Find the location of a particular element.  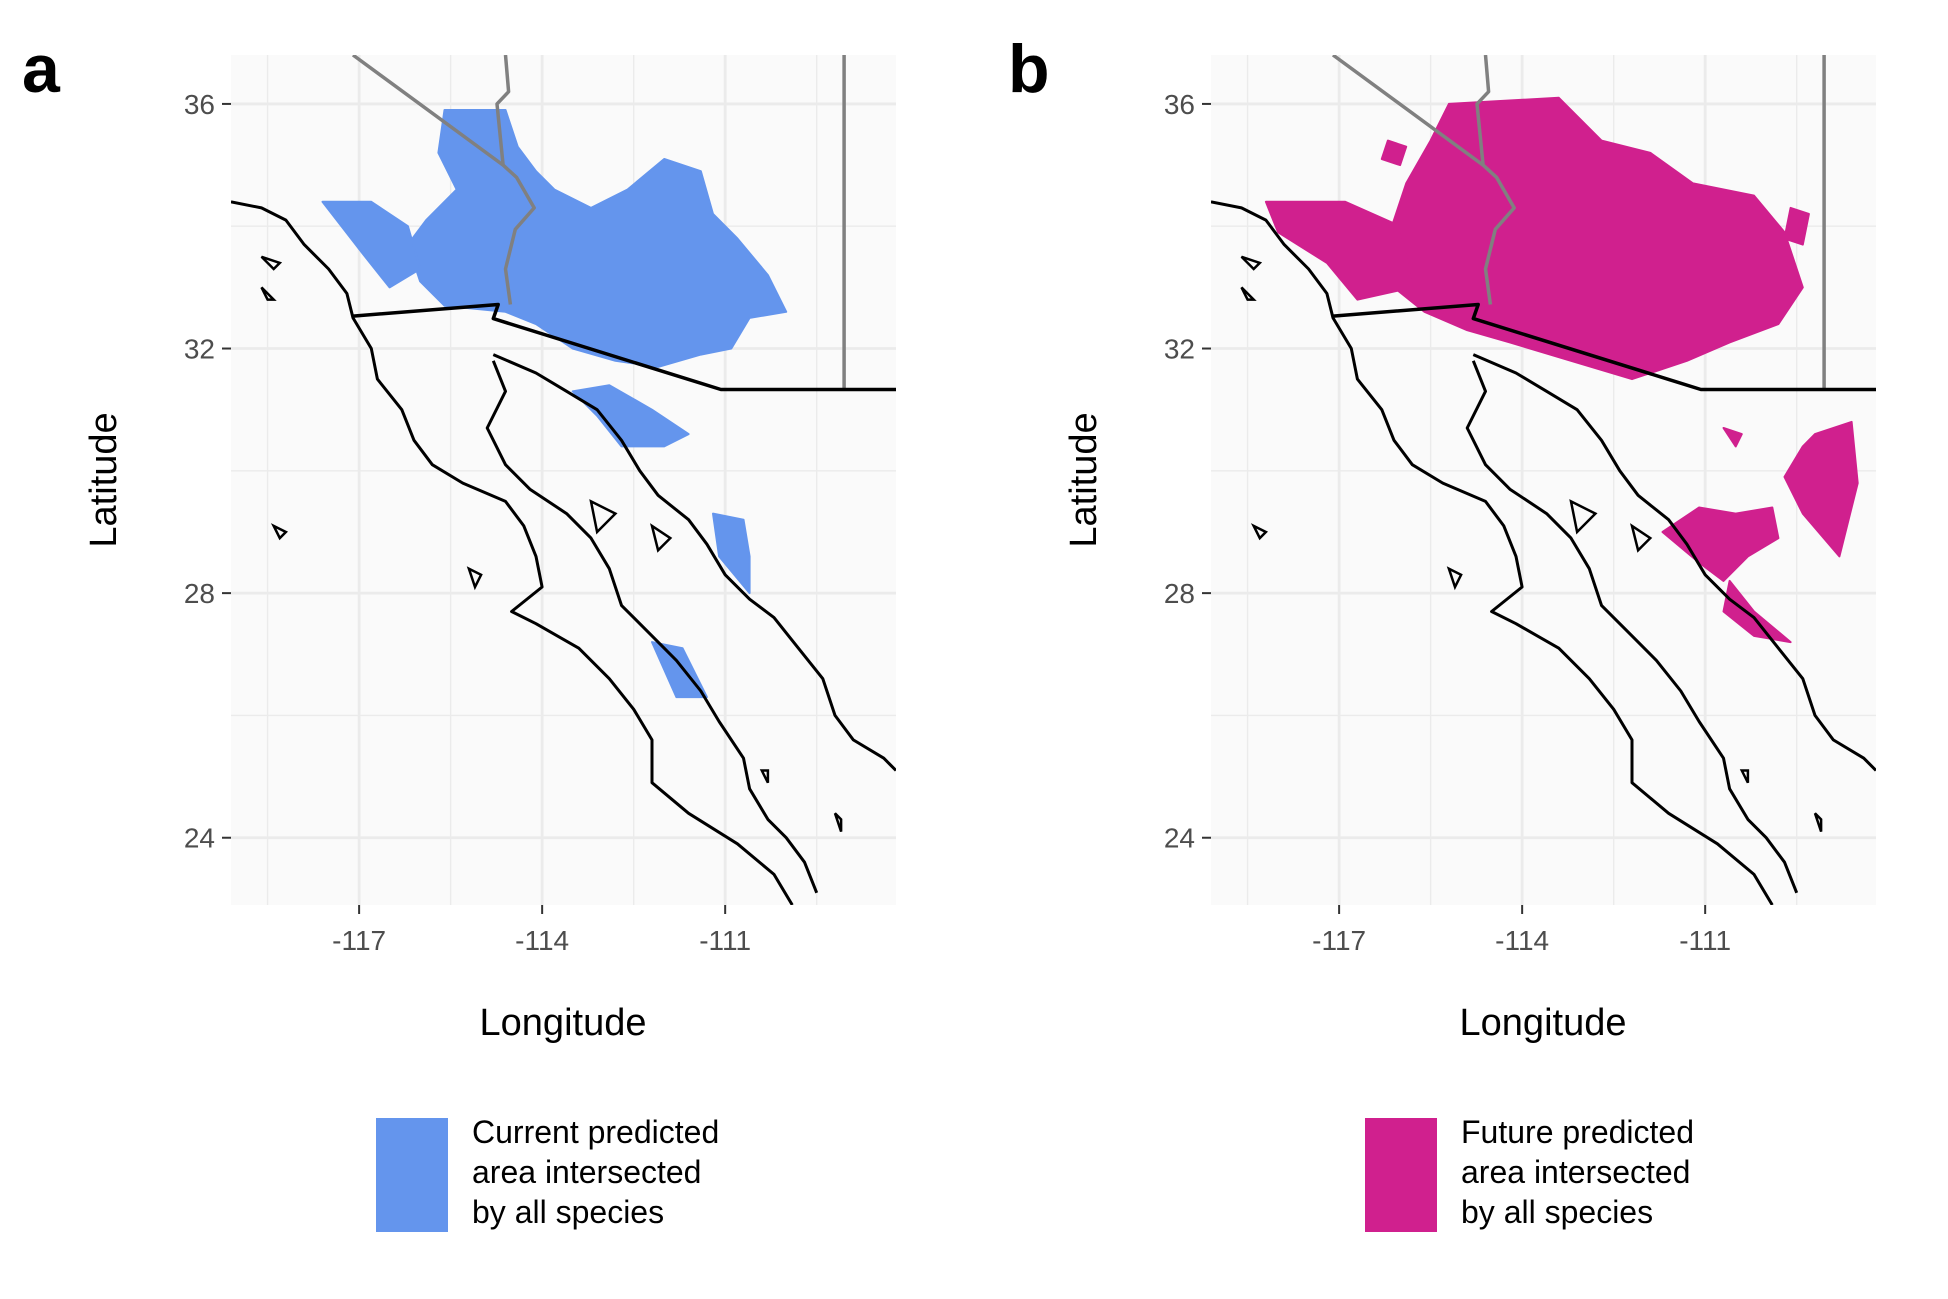

legend-label-line-1: Current predicted is located at coordinates (595, 1132).